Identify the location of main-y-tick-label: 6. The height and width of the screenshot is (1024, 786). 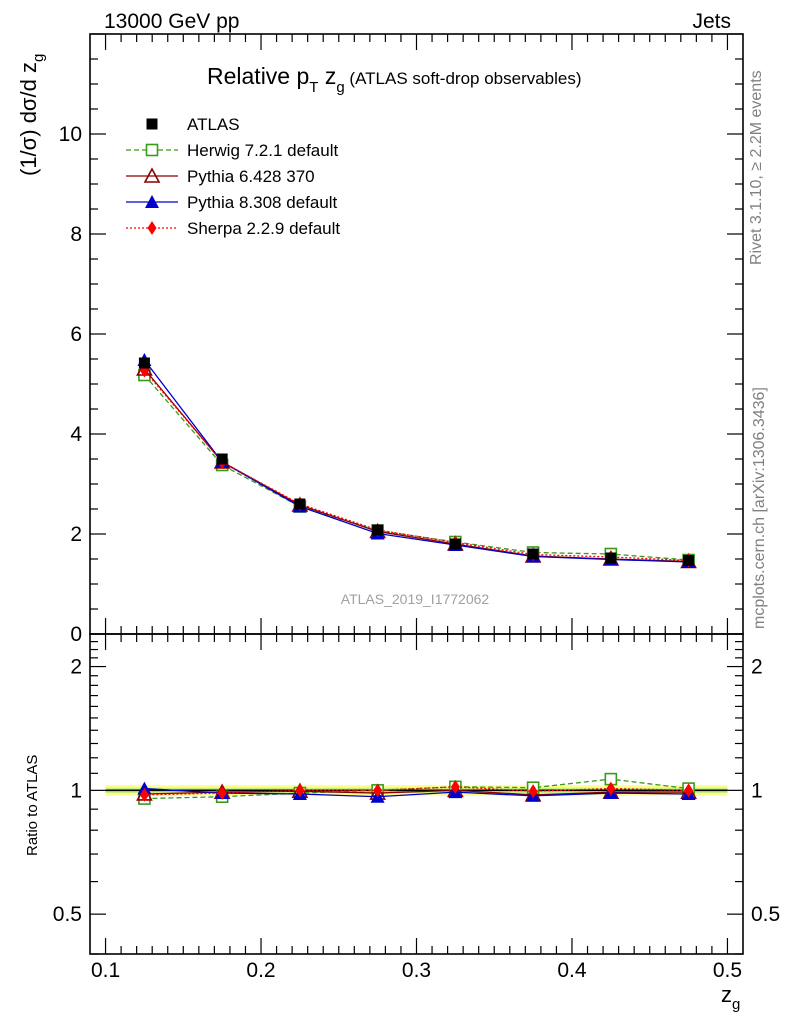
(76, 334).